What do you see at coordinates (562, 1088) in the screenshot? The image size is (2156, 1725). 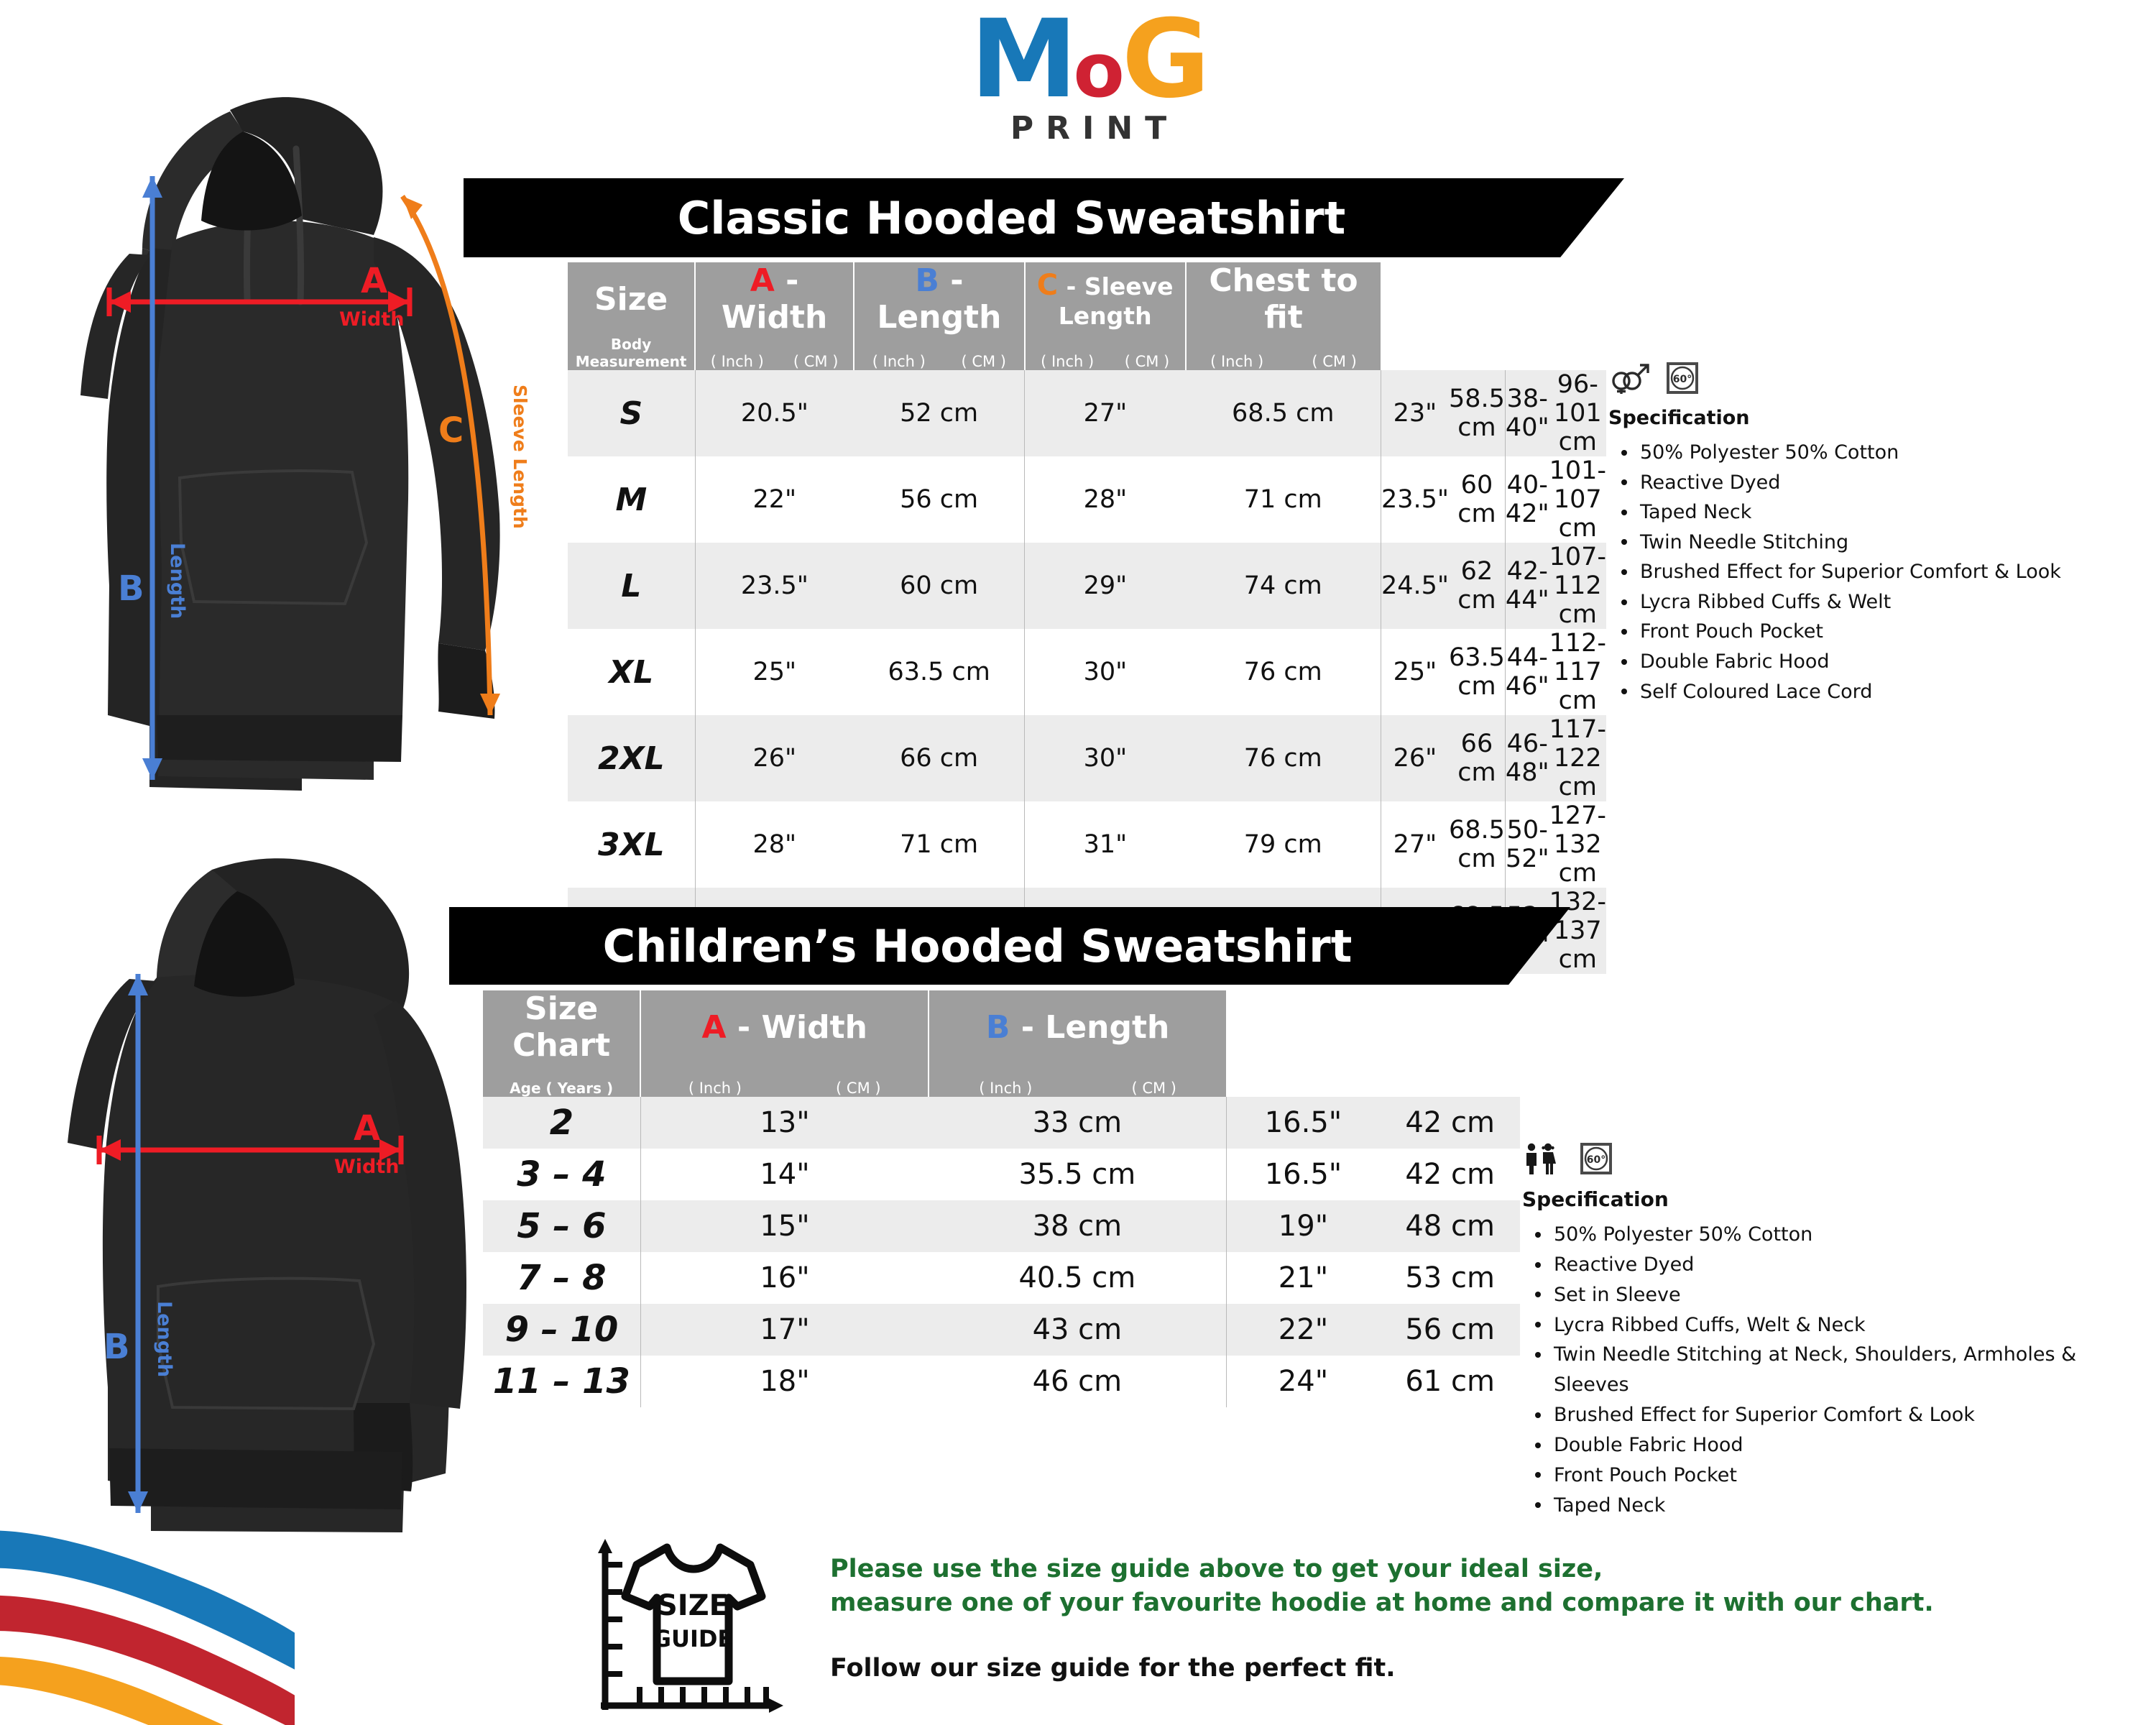 I see `child-sub-age-label: Age ( Years )` at bounding box center [562, 1088].